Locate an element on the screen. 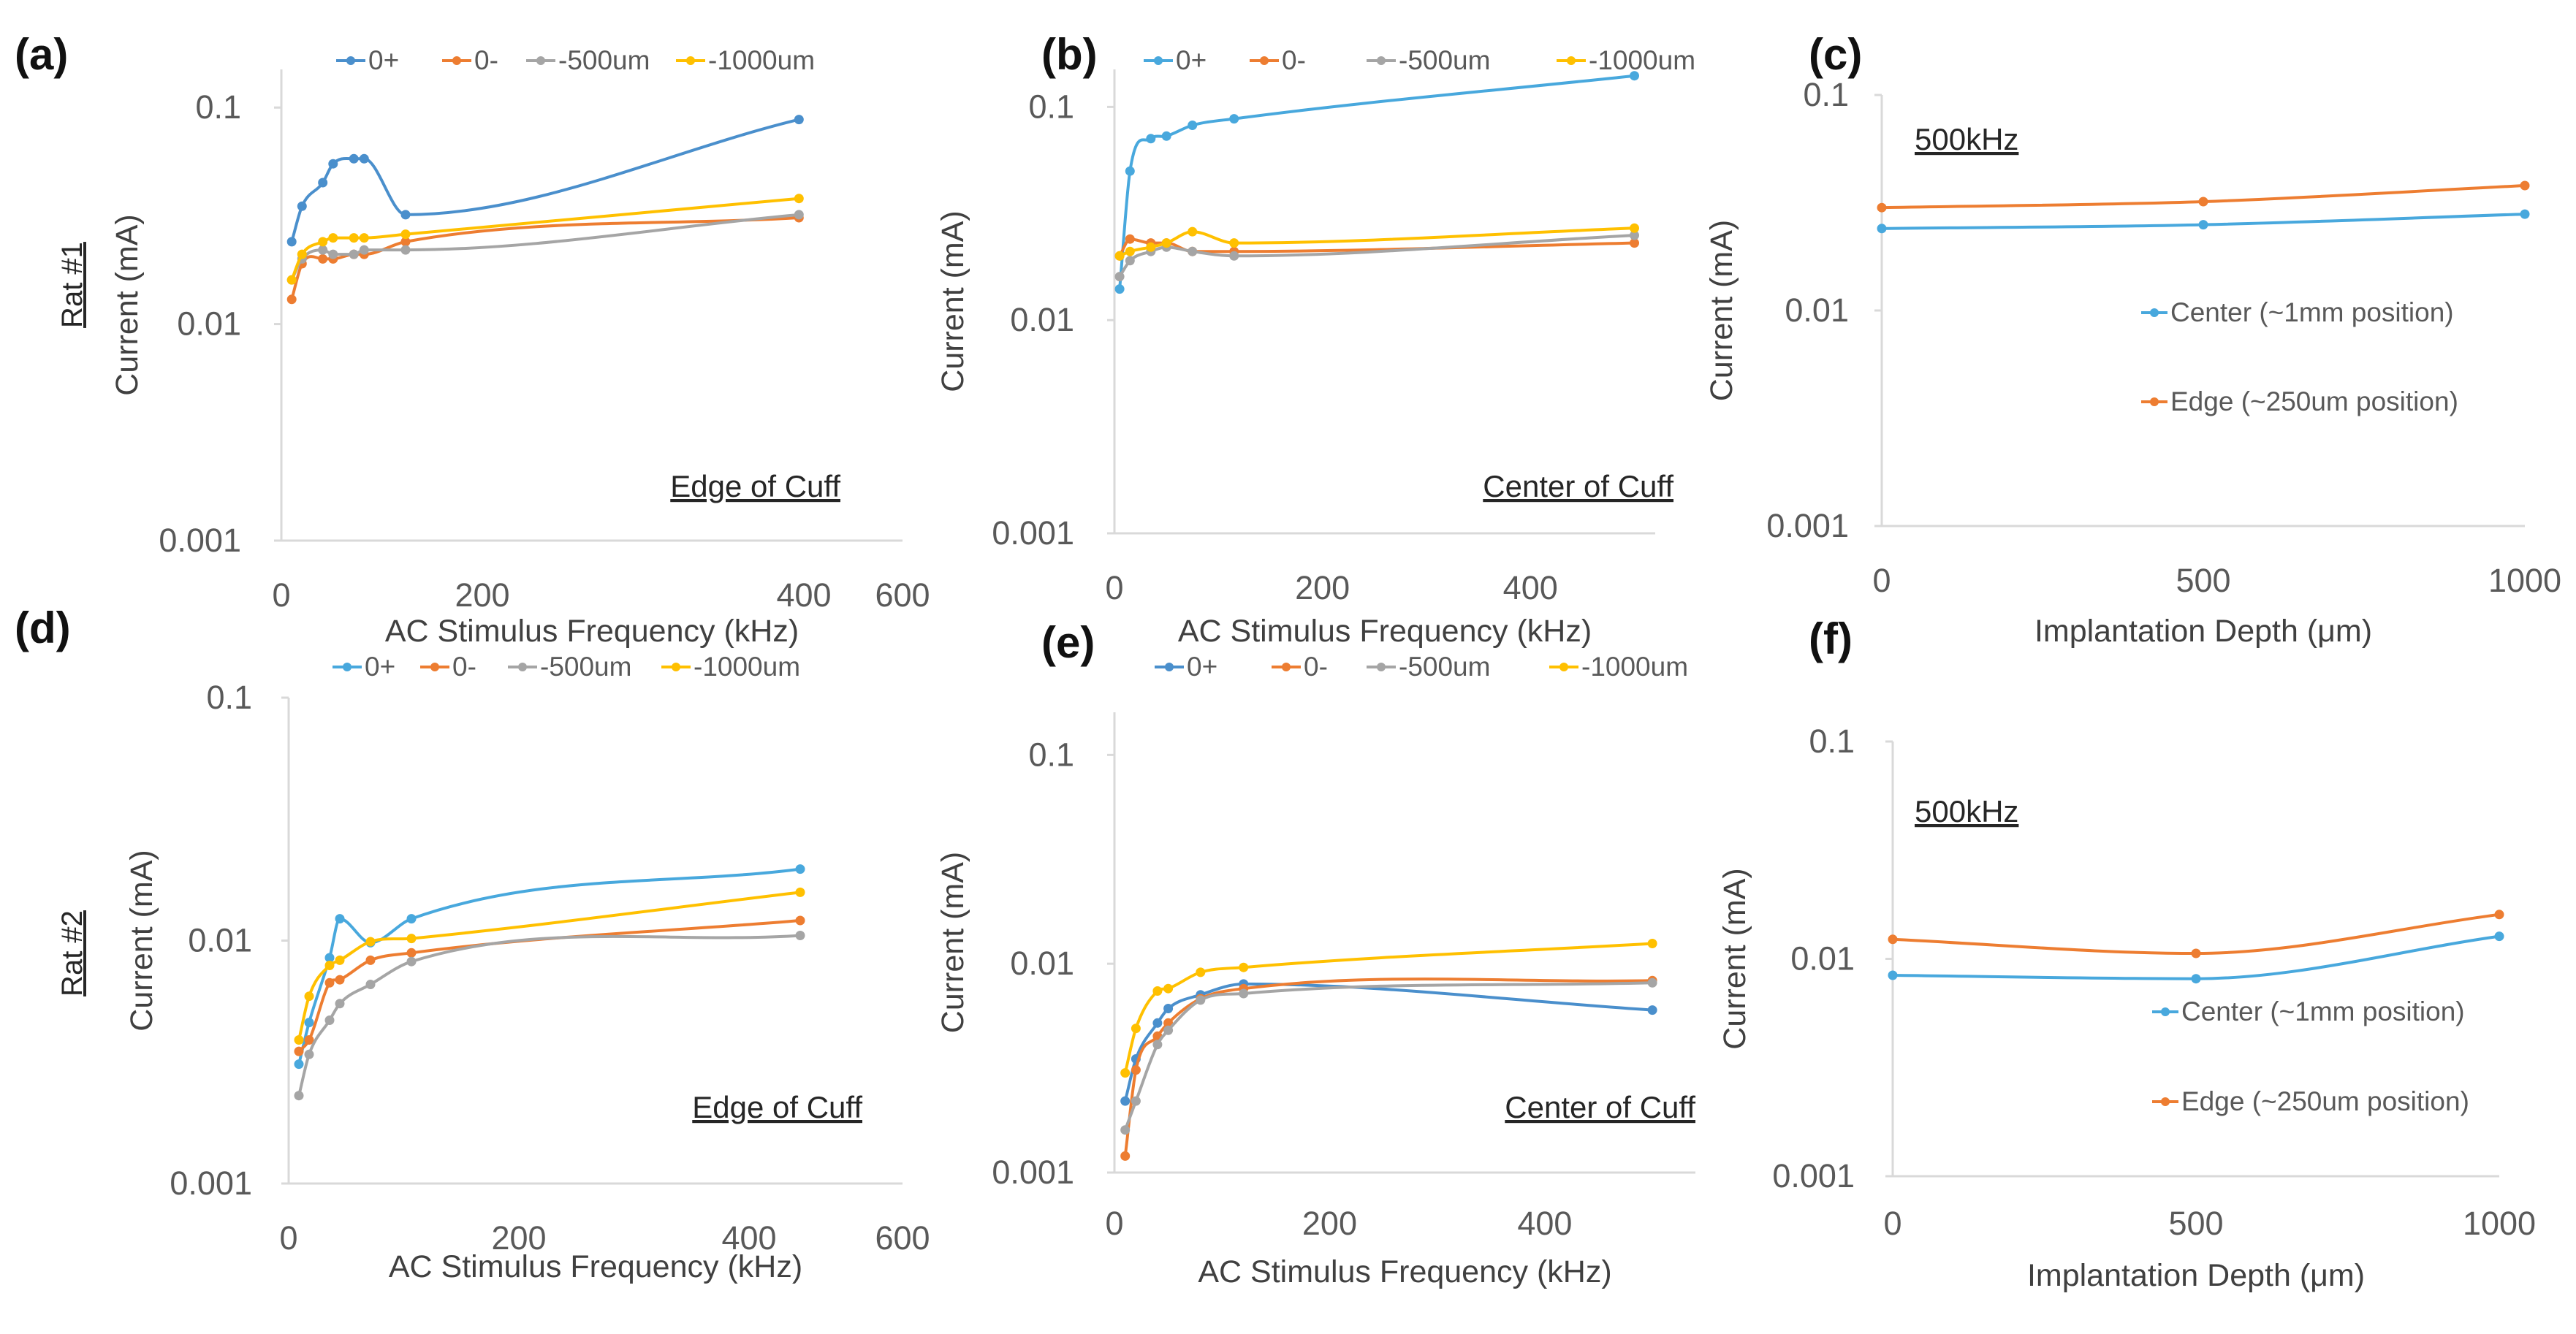 Image resolution: width=2576 pixels, height=1334 pixels. panel-b-series-500um-point is located at coordinates (1234, 256).